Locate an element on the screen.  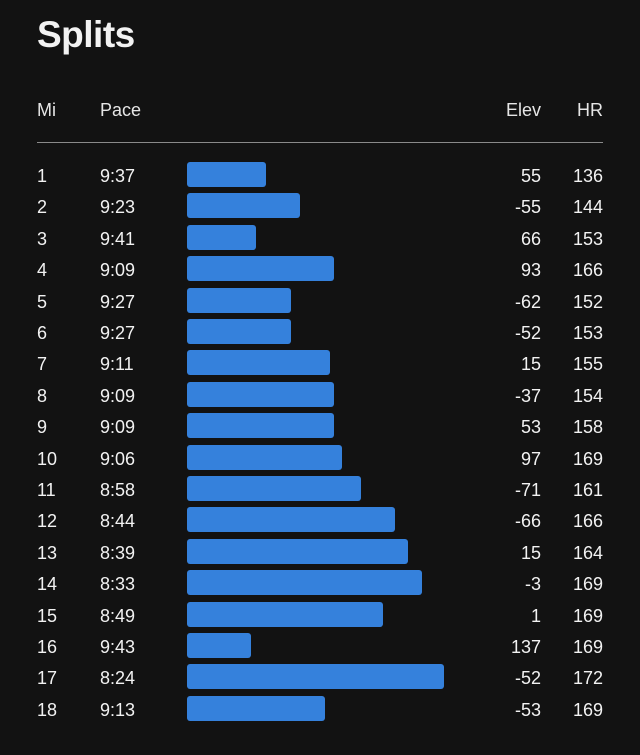
split-pace: 8:44 is located at coordinates (118, 521).